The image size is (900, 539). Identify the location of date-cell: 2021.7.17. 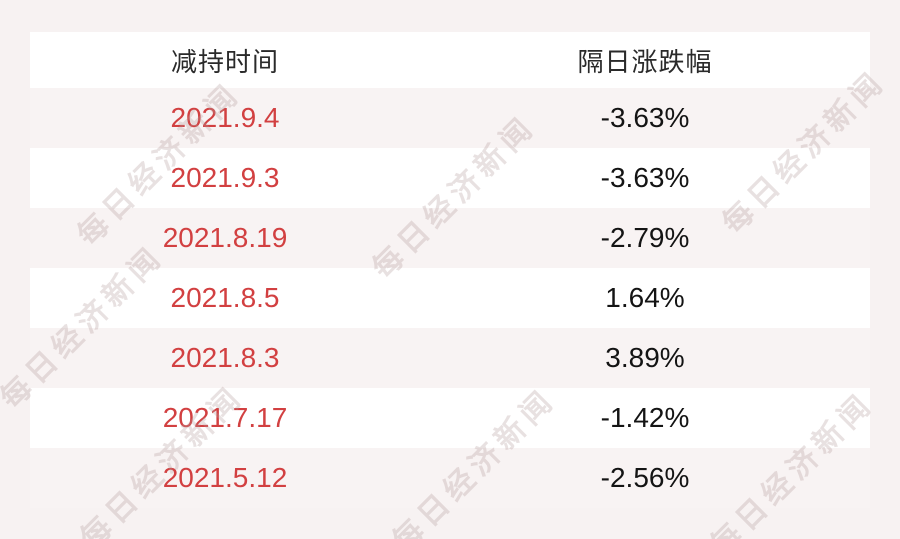
(225, 417).